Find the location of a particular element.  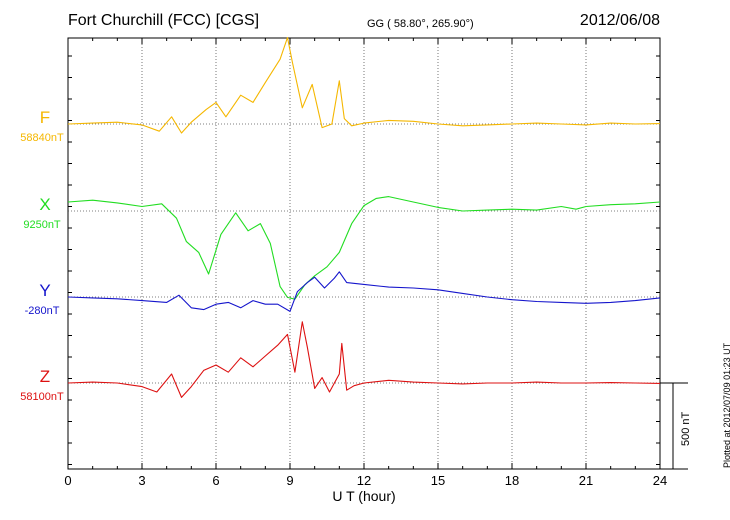

geographic-coordinates: GG ( 58.80°, 265.90°) is located at coordinates (420, 24).